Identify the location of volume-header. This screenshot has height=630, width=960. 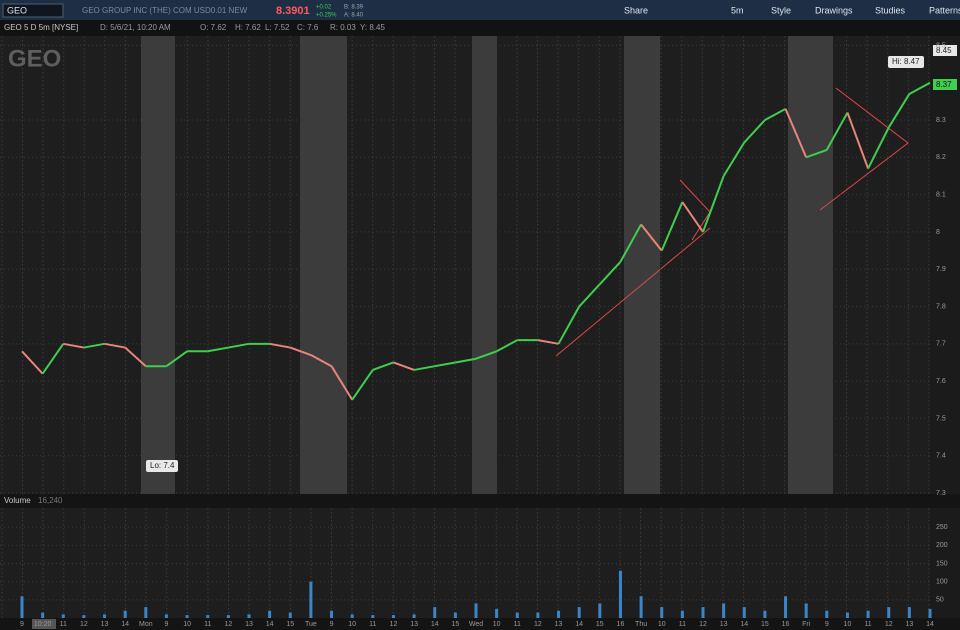
(480, 501).